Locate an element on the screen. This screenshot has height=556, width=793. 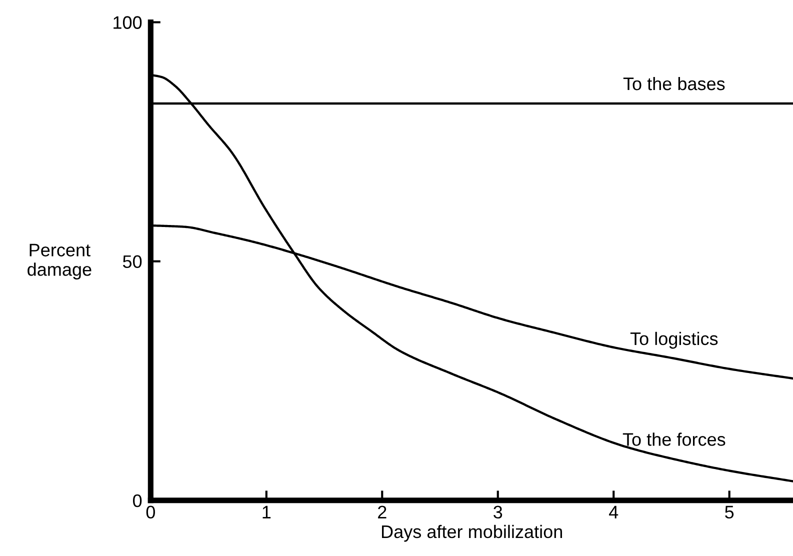
series-label: To logistics is located at coordinates (674, 340).